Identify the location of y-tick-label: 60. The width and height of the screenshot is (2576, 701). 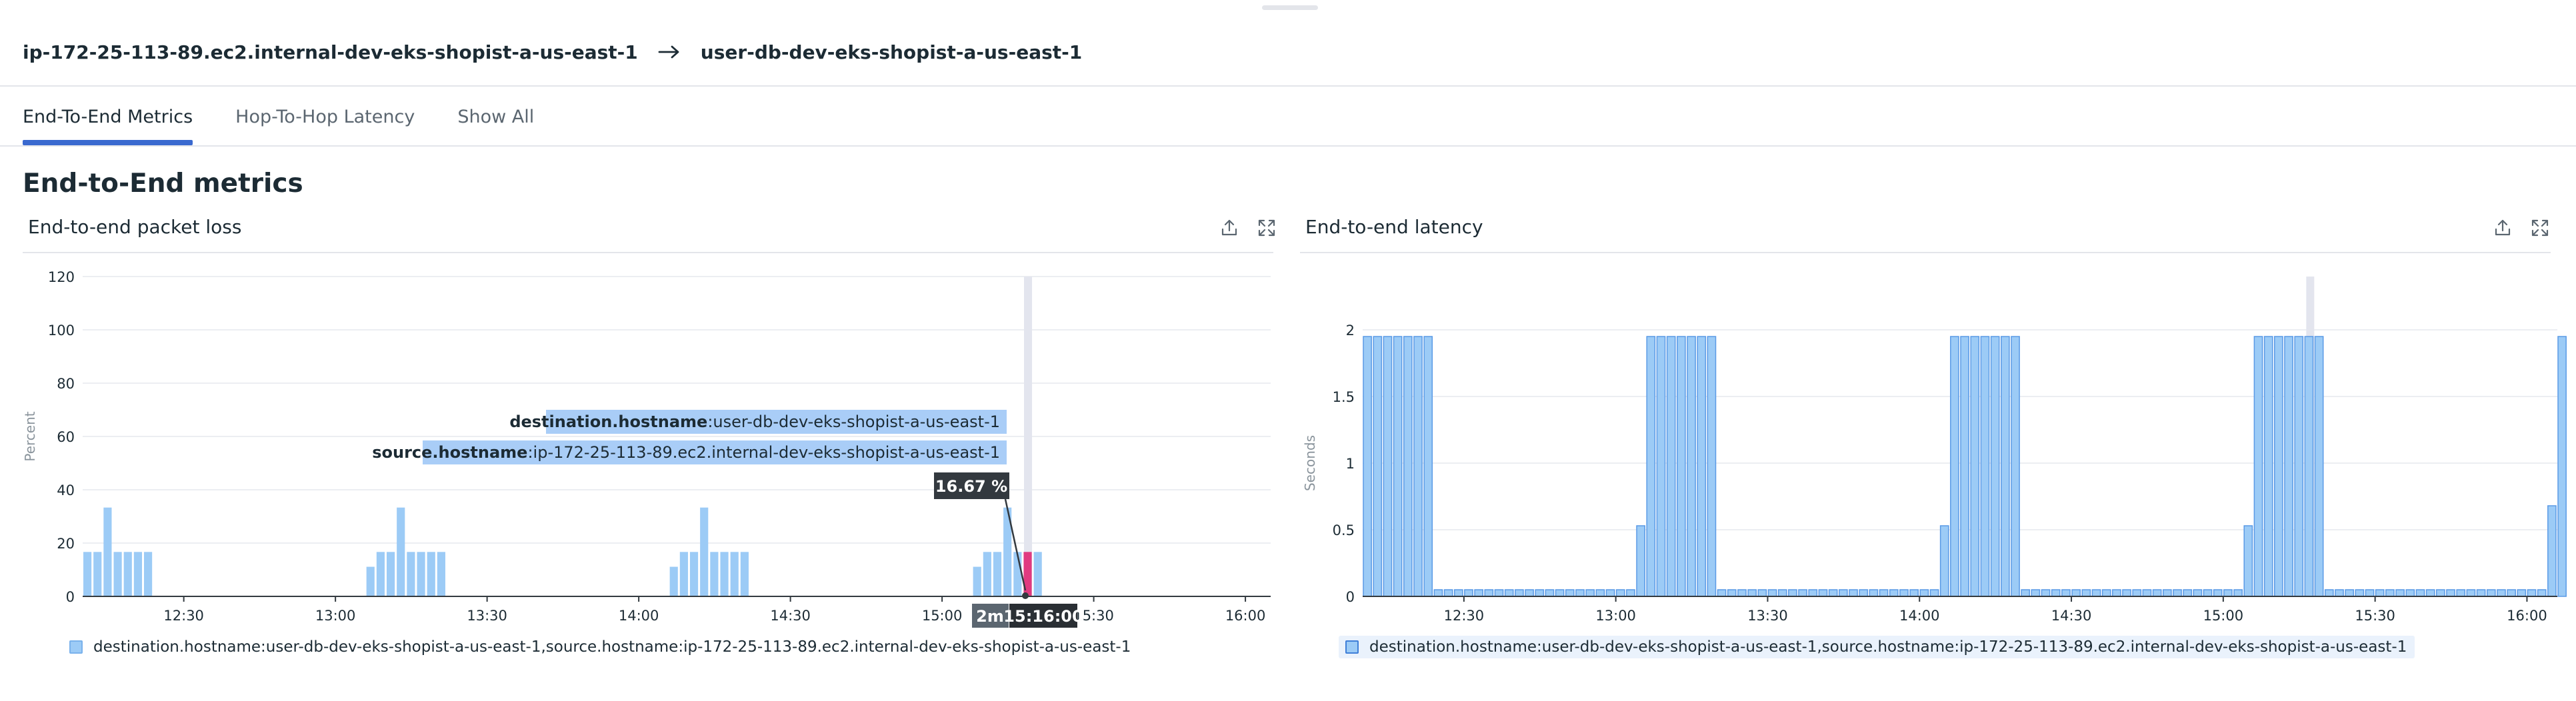
(66, 437).